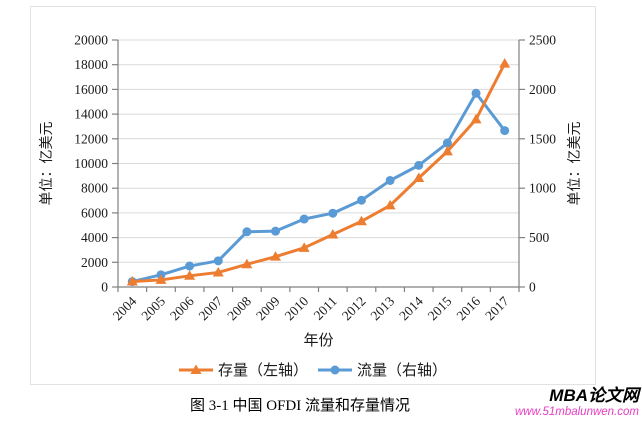 Image resolution: width=642 pixels, height=426 pixels. What do you see at coordinates (94, 262) in the screenshot?
I see `left-axis-tick-label: 2000` at bounding box center [94, 262].